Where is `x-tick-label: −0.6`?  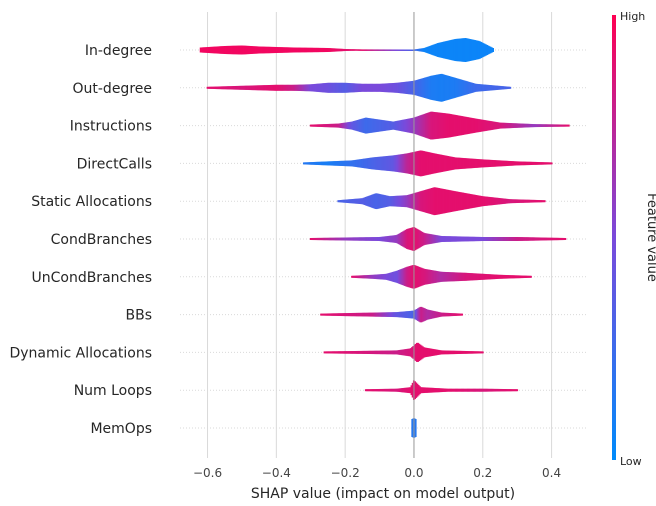
x-tick-label: −0.6 is located at coordinates (207, 473).